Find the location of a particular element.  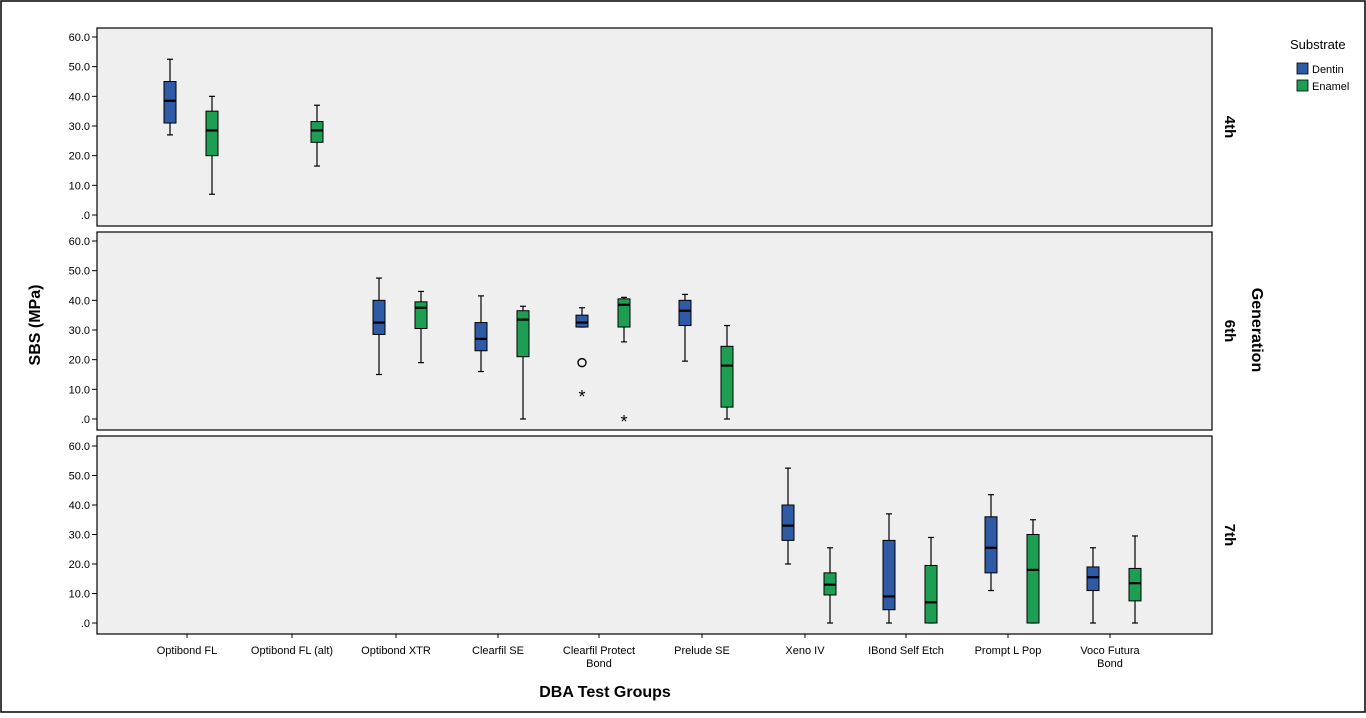

x-tick-label: Voco Futura Bond is located at coordinates (1110, 657).